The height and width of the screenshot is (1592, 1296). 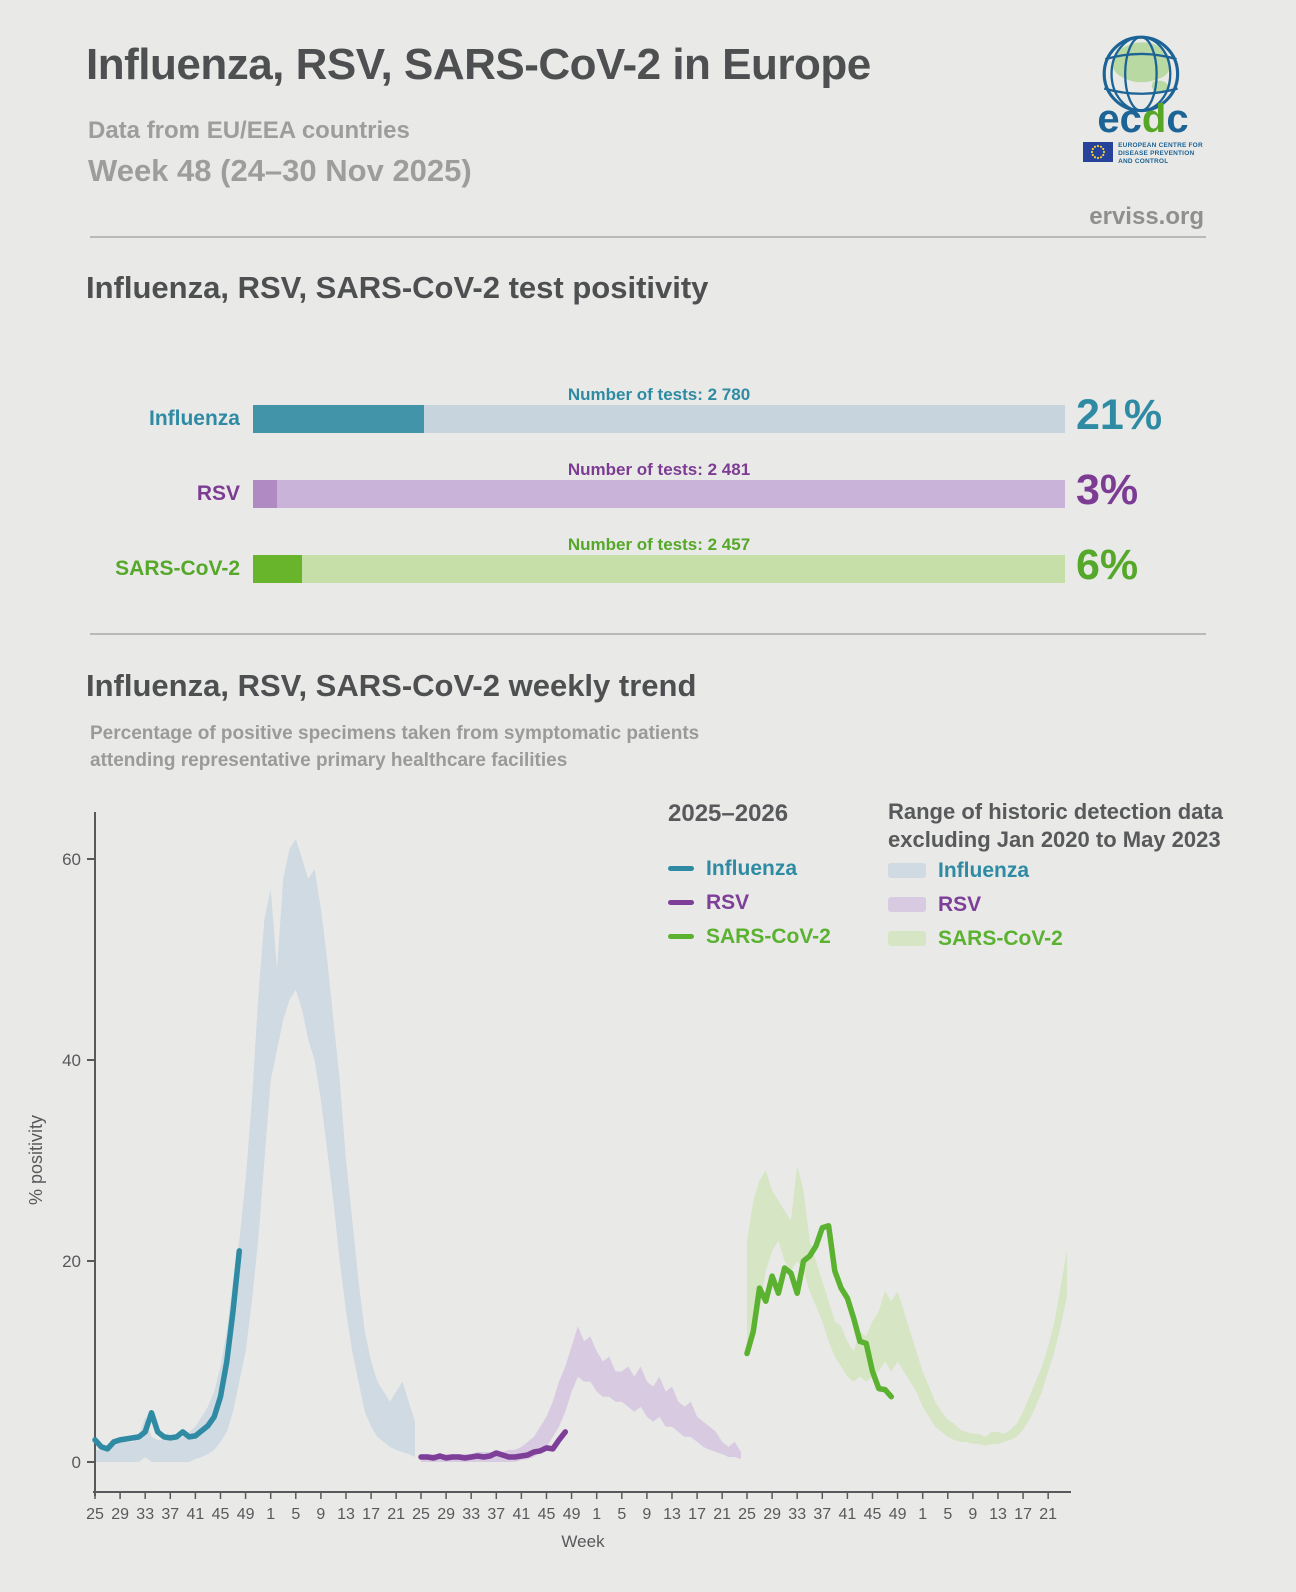 I want to click on positivity-value: 3%, so click(x=1107, y=490).